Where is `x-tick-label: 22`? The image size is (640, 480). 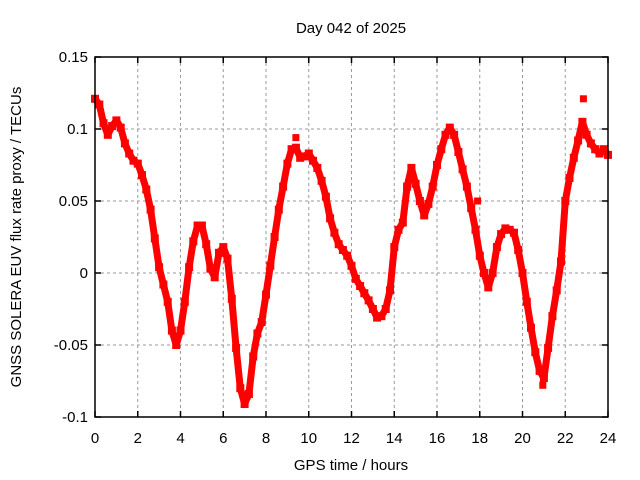 x-tick-label: 22 is located at coordinates (565, 438).